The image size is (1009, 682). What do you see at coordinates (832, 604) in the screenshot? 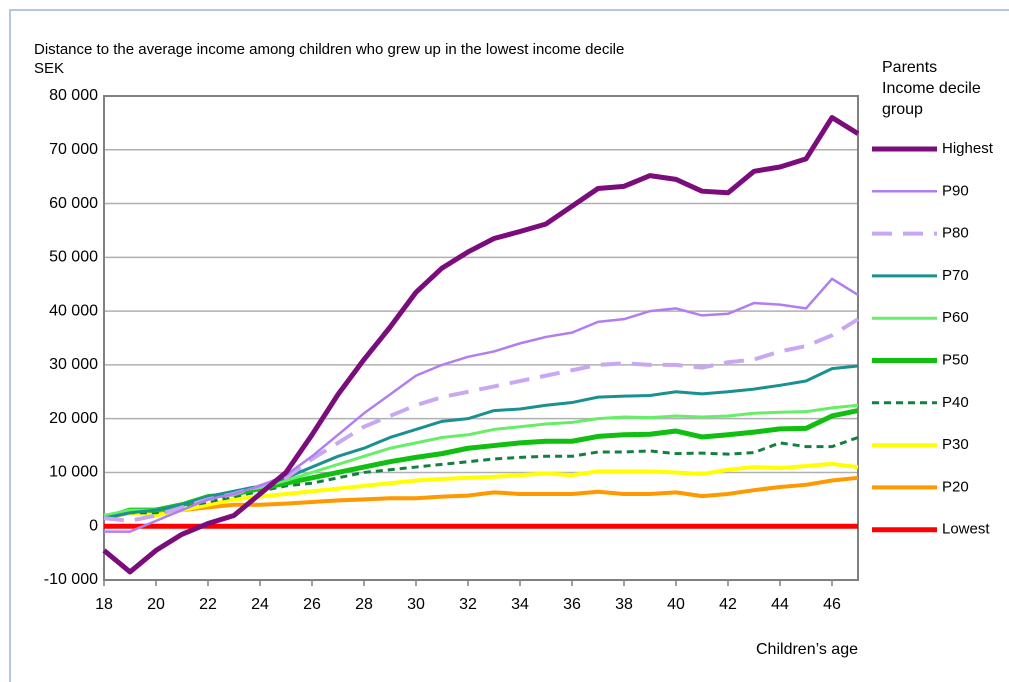
I see `x-tick-label: 46` at bounding box center [832, 604].